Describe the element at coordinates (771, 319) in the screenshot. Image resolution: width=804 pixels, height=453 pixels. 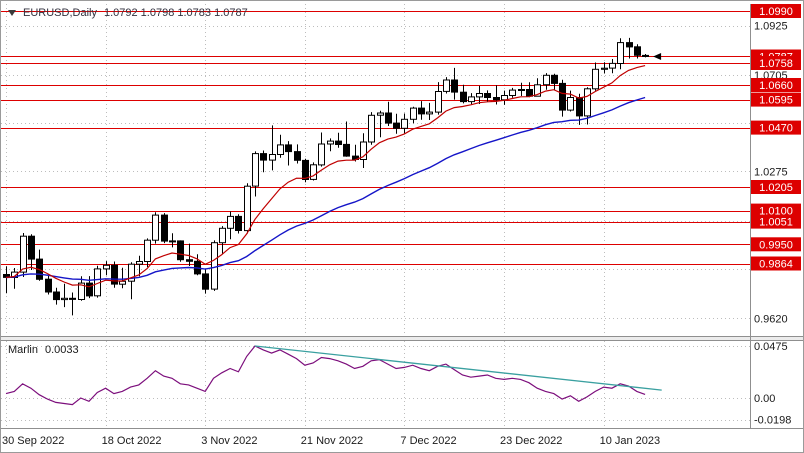
I see `price-axis-label: 0.9620` at that location.